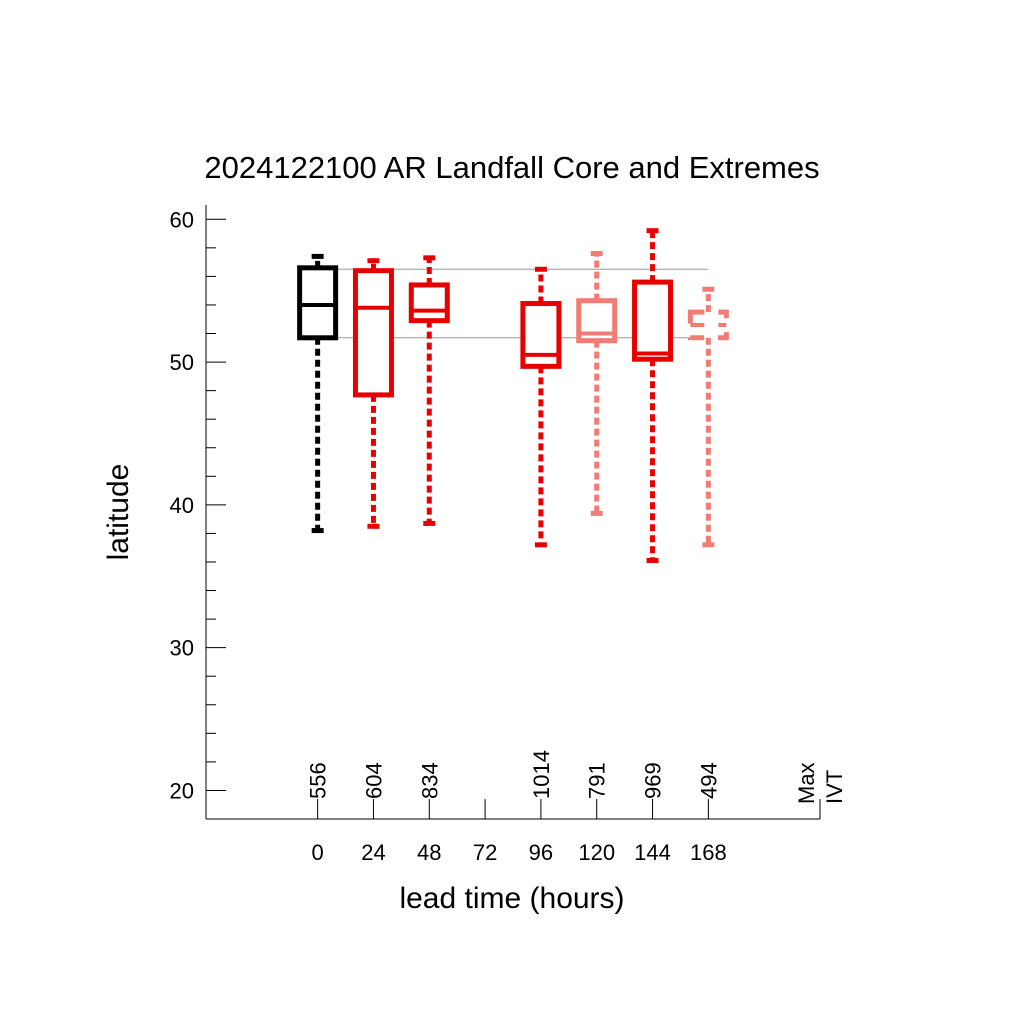 The height and width of the screenshot is (1024, 1024). I want to click on max-ivt-label: 1014, so click(541, 774).